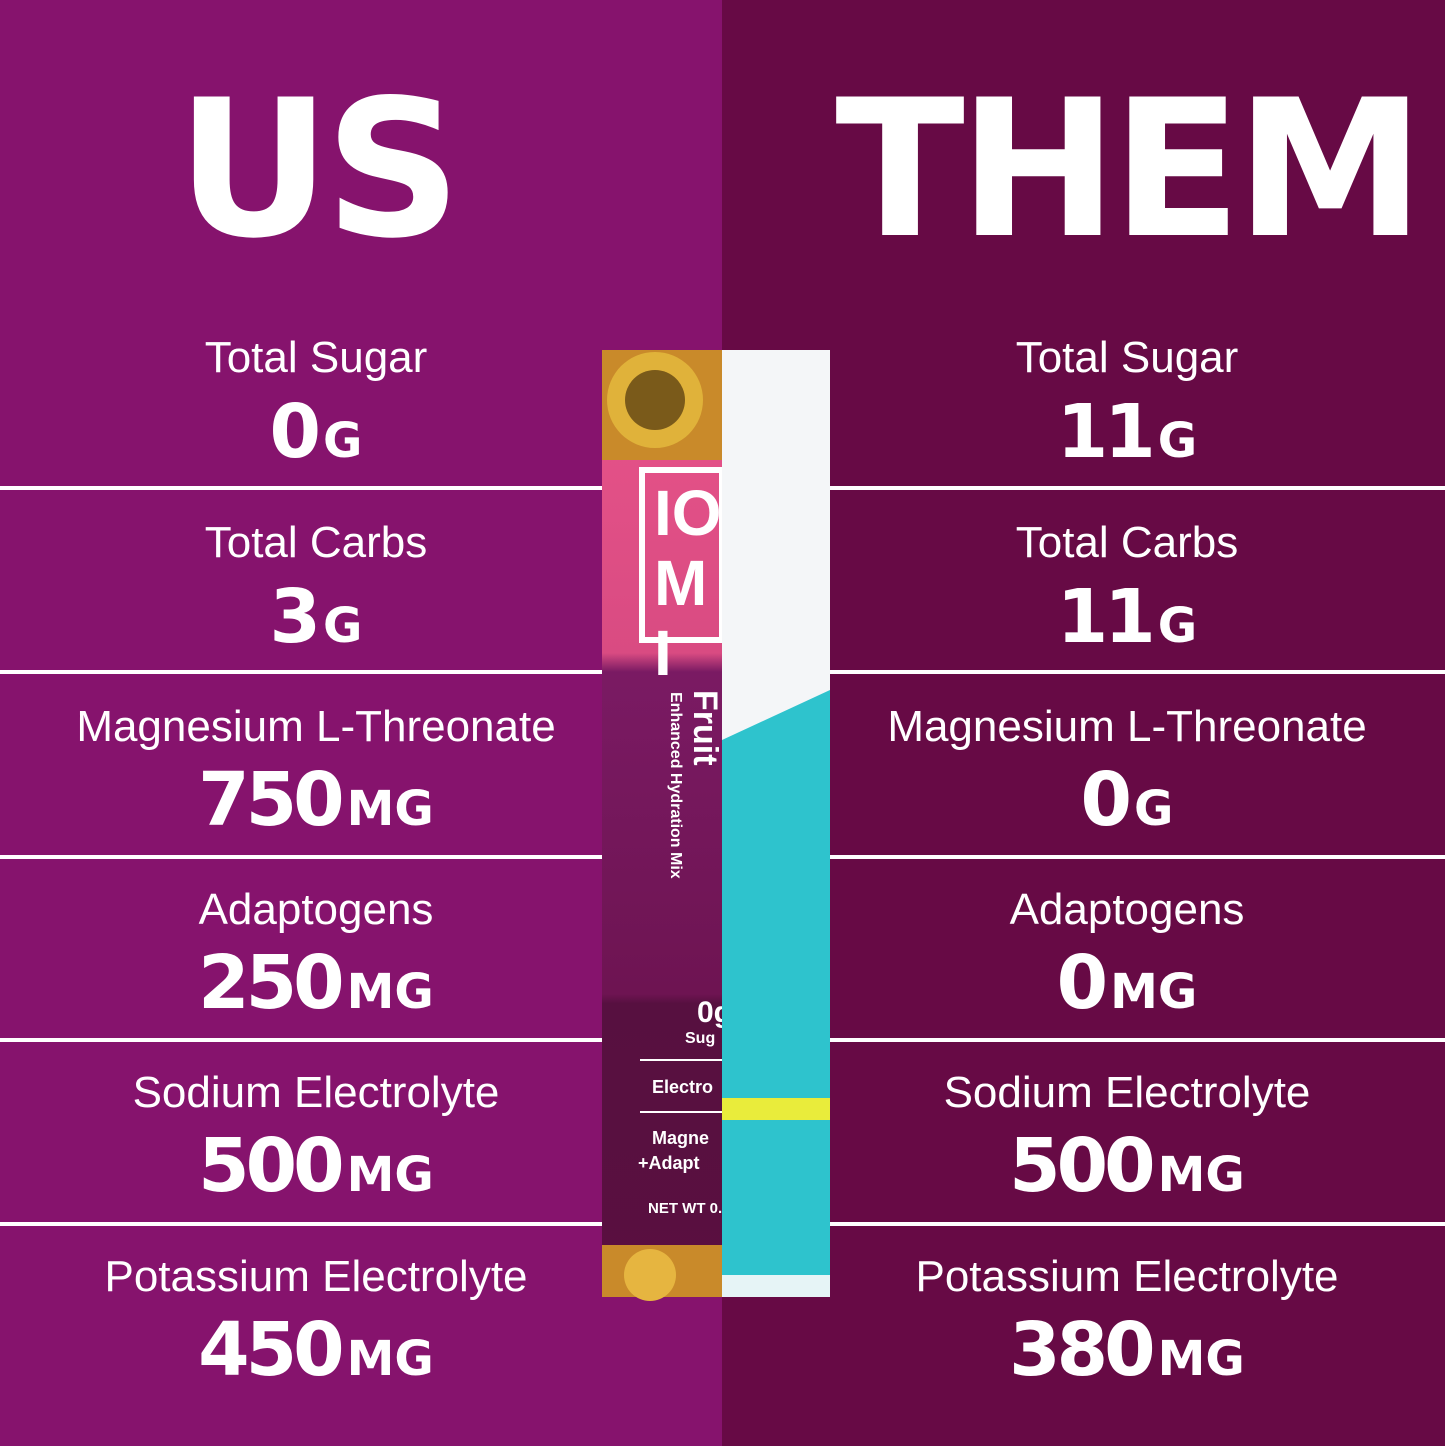 The height and width of the screenshot is (1446, 1445). Describe the element at coordinates (675, 785) in the screenshot. I see `packet-text: Enhanced Hydration Mix` at that location.